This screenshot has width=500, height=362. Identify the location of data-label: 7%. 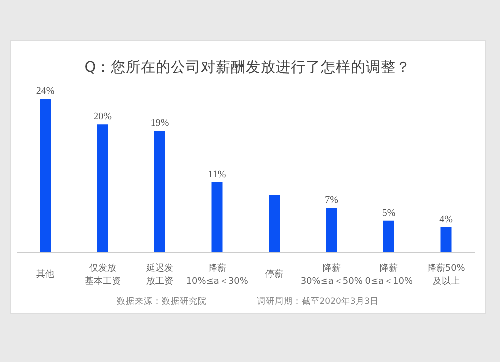
(331, 200).